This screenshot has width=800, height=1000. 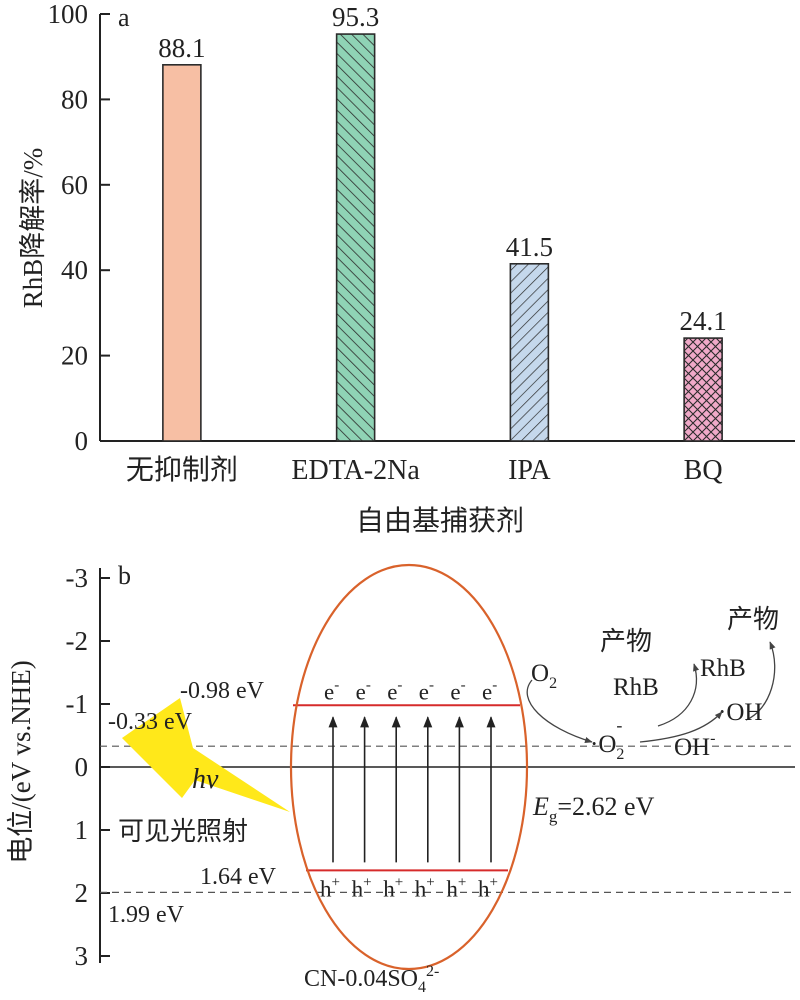 What do you see at coordinates (703, 321) in the screenshot?
I see `bar-value-label: 24.1` at bounding box center [703, 321].